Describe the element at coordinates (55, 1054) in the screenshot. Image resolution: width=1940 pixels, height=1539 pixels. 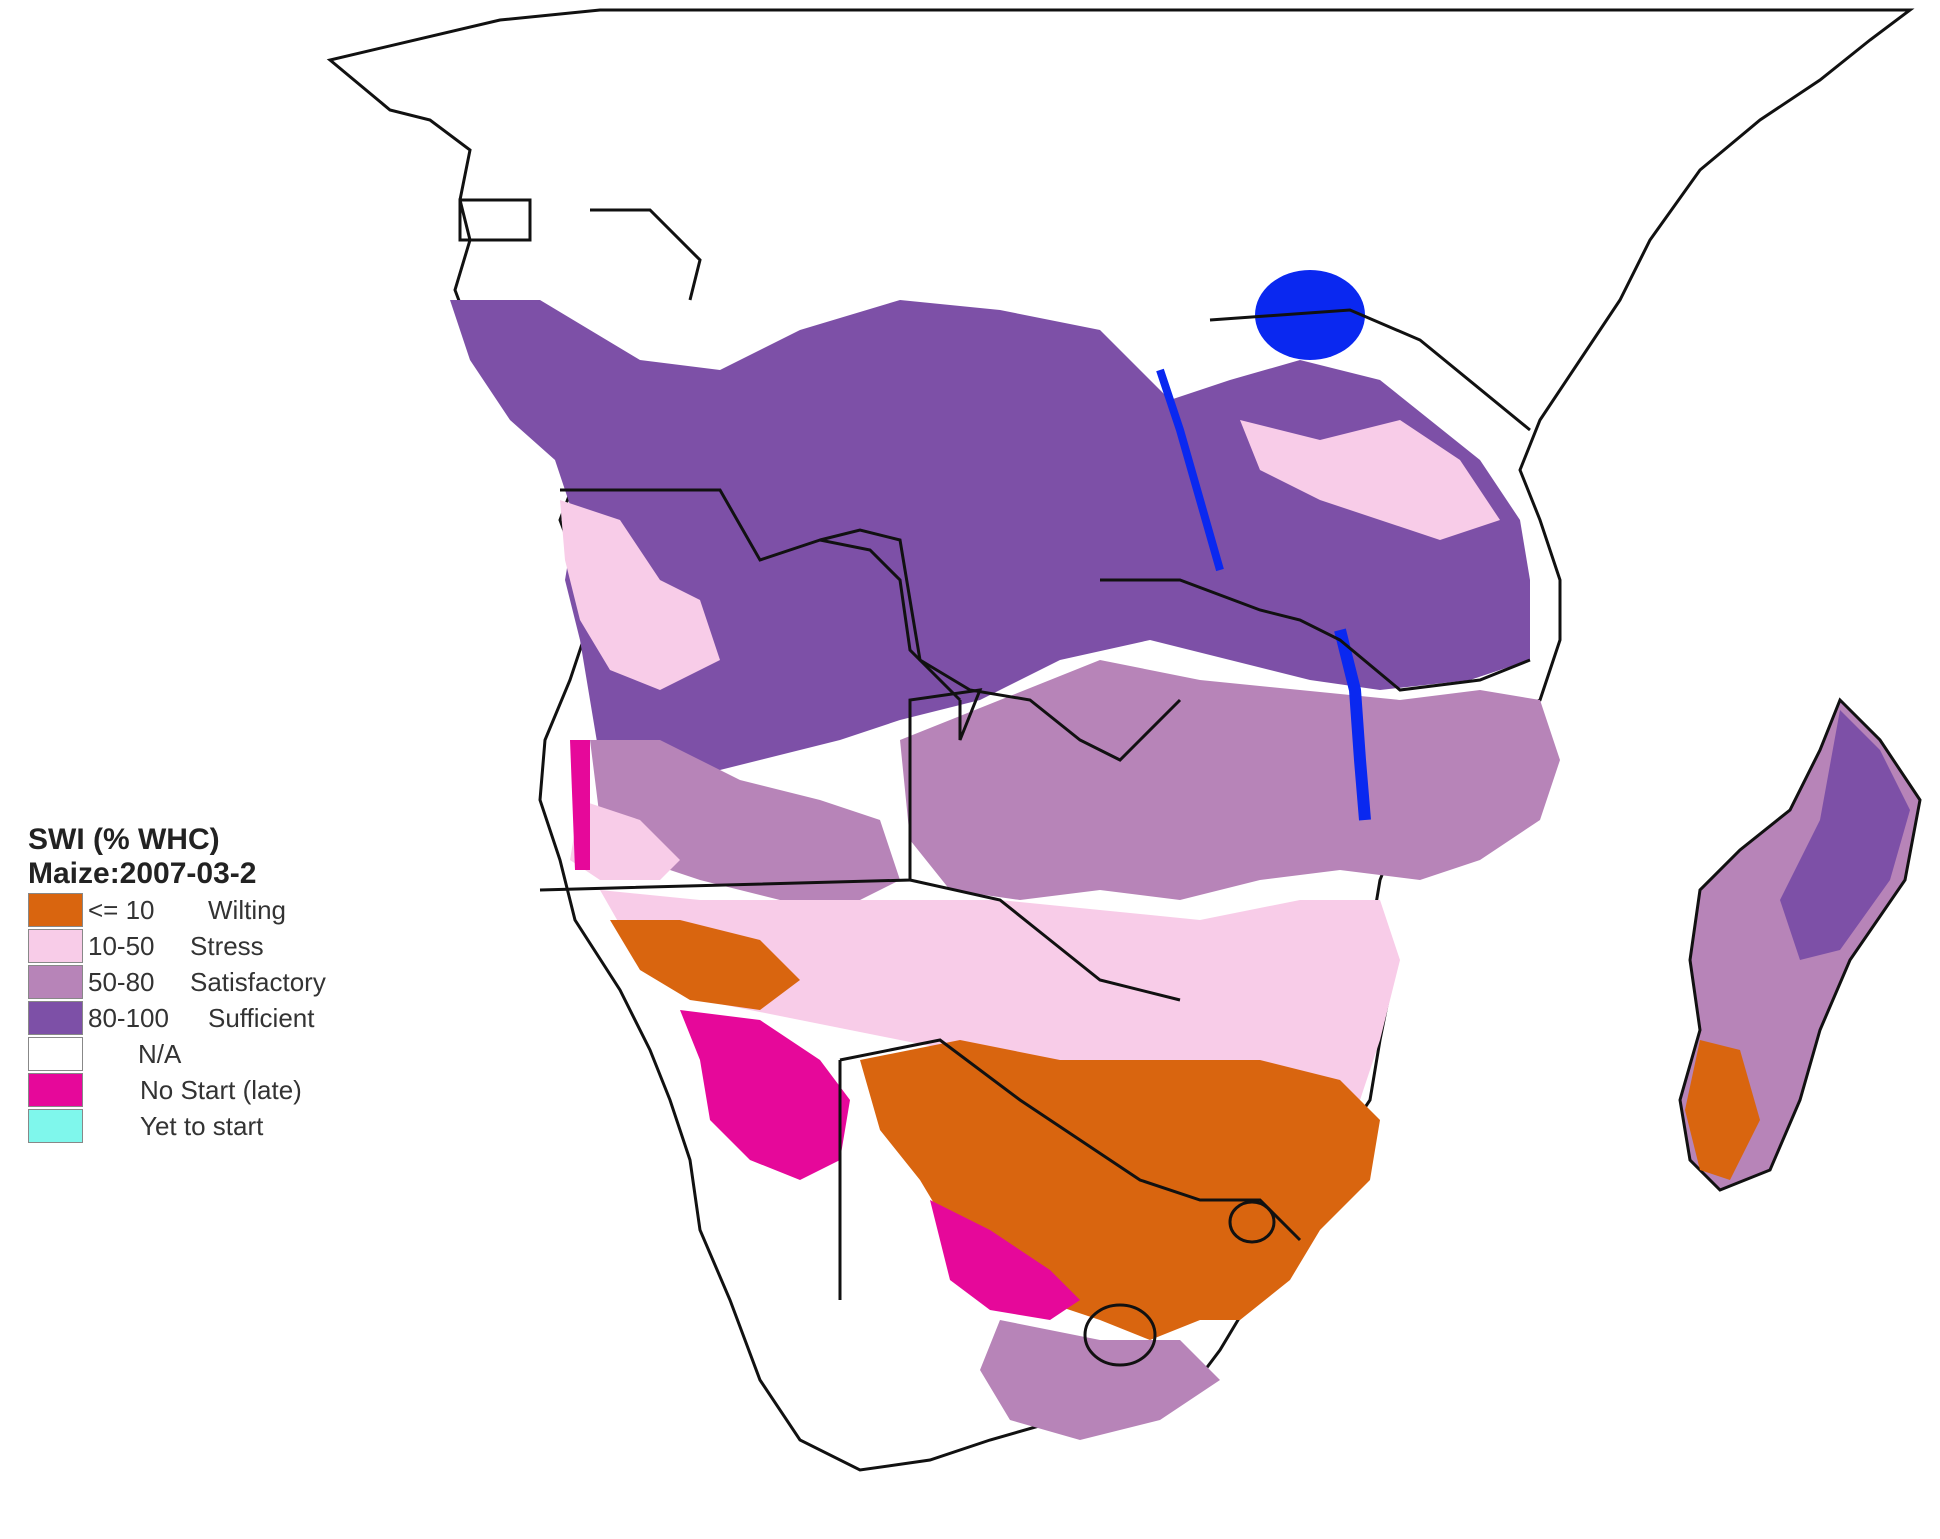
I see `legend-swatch-na` at that location.